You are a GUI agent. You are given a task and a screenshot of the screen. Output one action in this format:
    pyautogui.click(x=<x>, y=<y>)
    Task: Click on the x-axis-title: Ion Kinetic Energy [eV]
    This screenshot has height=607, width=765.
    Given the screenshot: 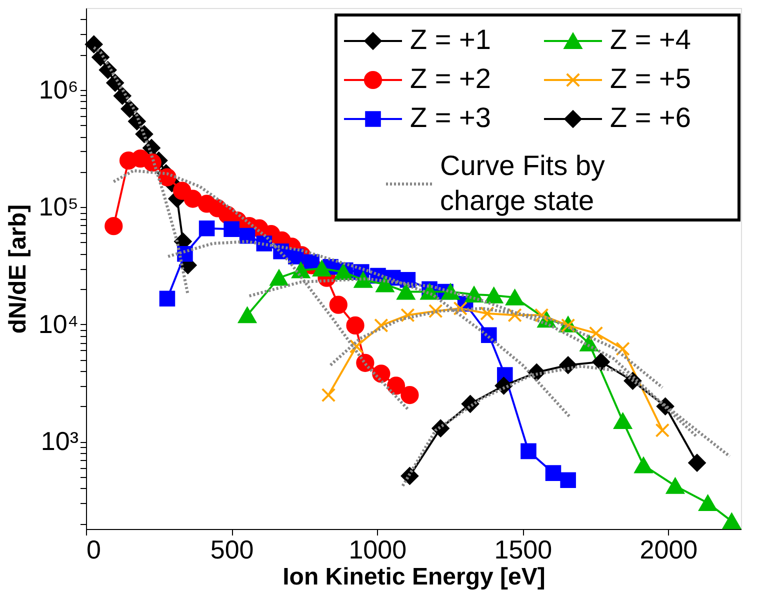 What is the action you would take?
    pyautogui.click(x=414, y=577)
    